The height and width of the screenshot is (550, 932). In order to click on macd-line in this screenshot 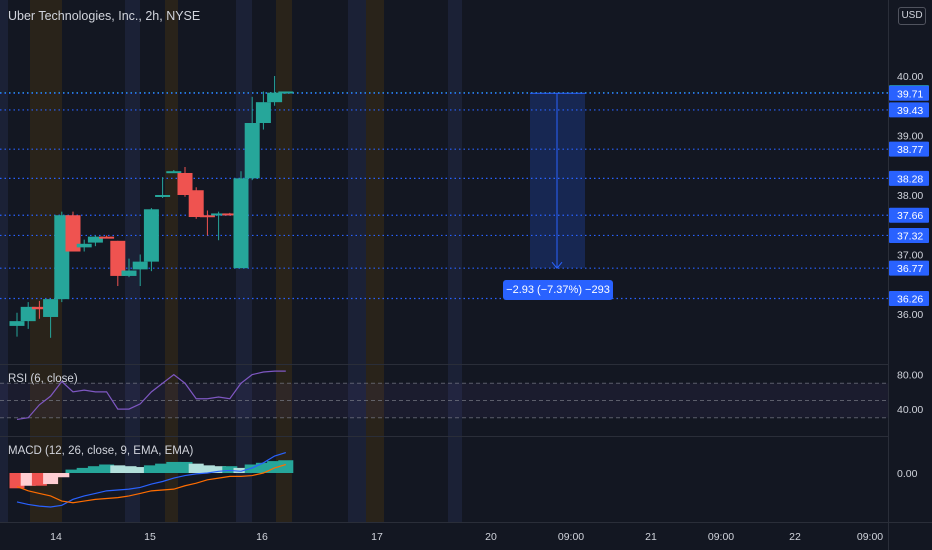, I will do `click(151, 480)`.